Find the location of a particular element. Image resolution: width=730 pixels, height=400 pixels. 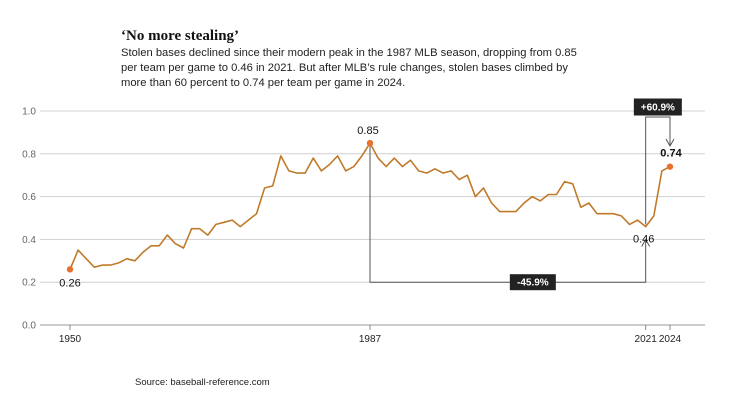

y-tick-label: 0.0 is located at coordinates (29, 326).